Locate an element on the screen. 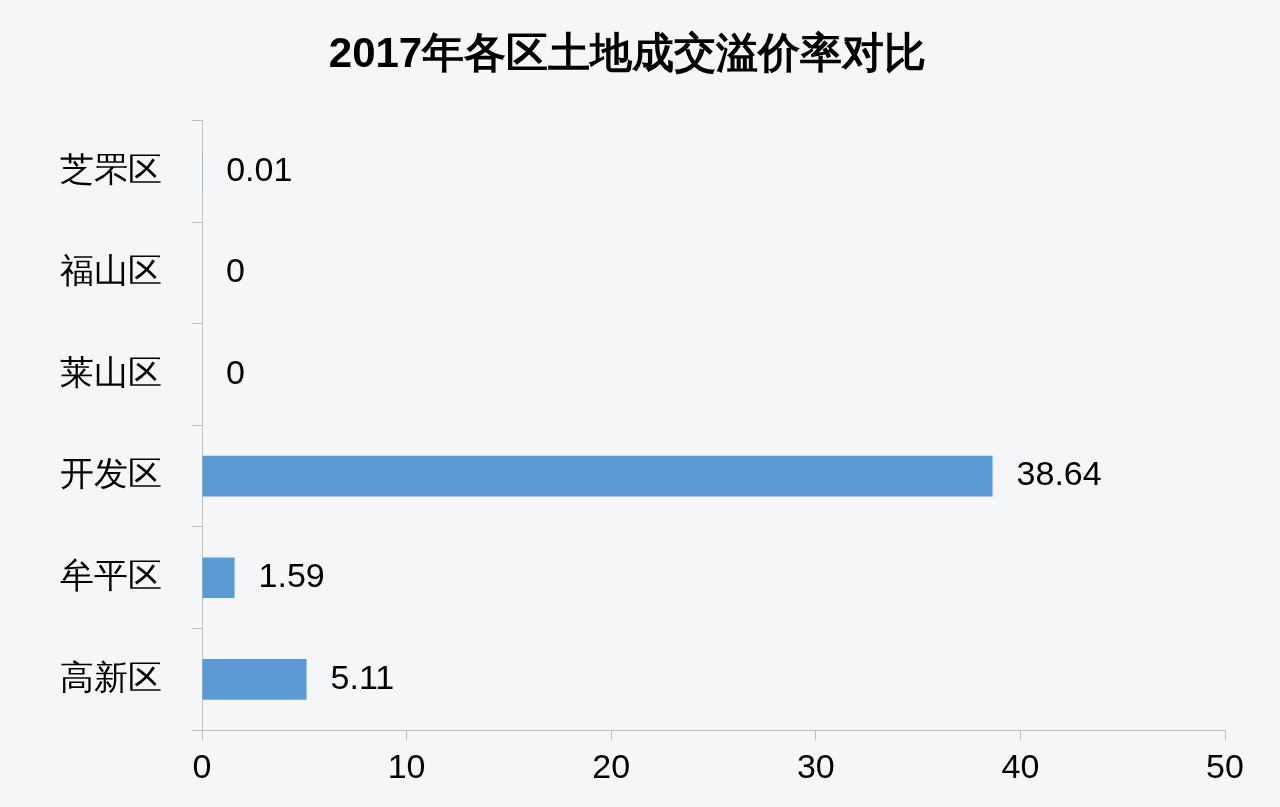  y-tick-label: 芝罘区 is located at coordinates (111, 168).